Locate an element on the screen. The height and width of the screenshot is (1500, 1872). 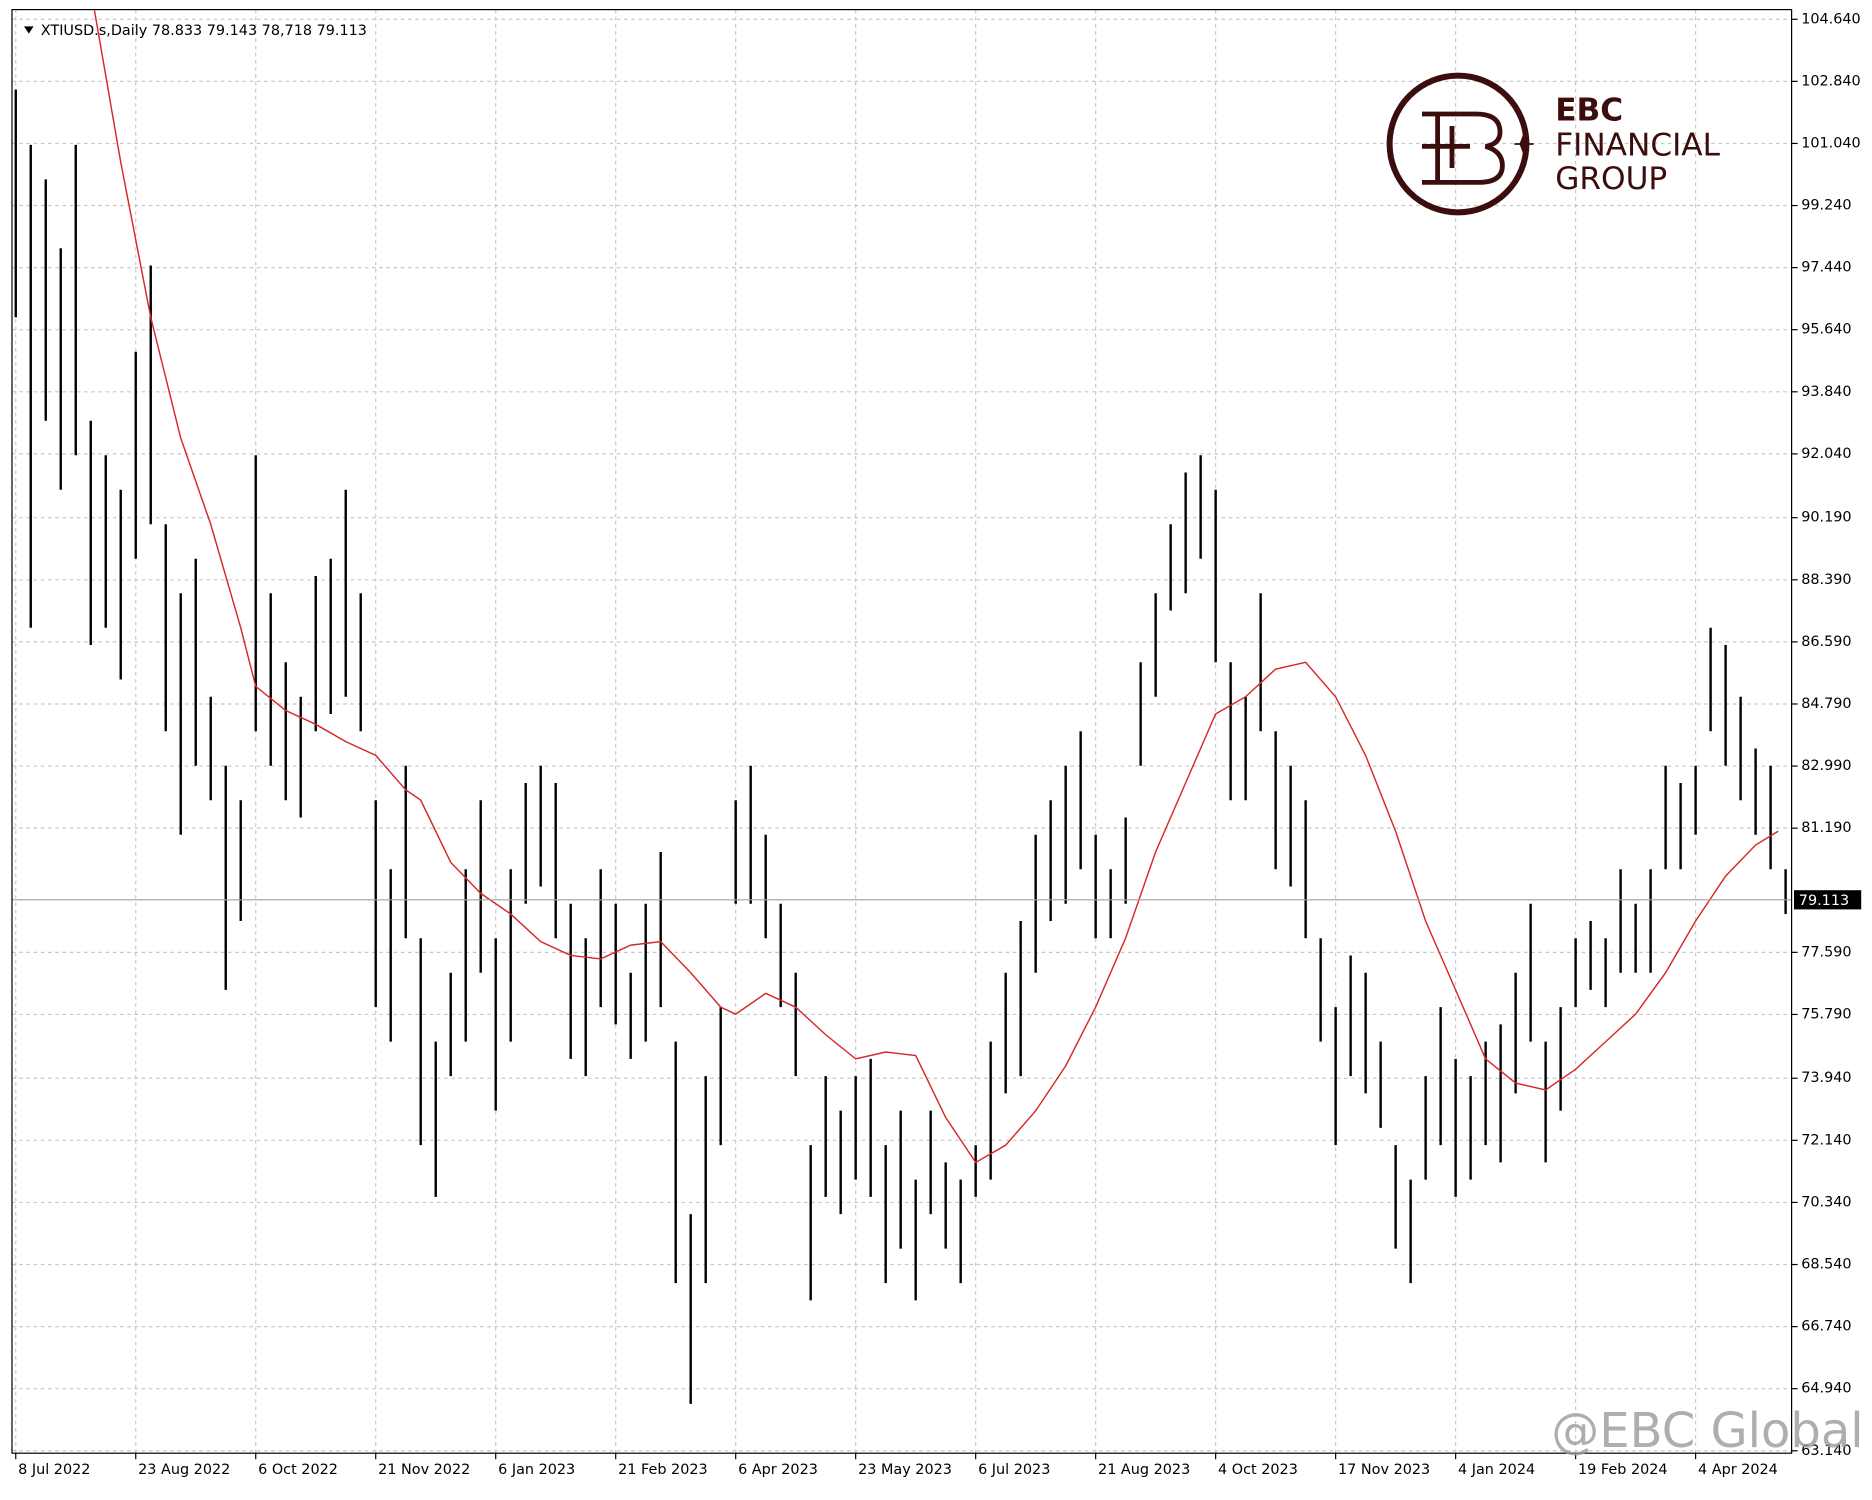
dropdown-arrow is located at coordinates (29, 30).